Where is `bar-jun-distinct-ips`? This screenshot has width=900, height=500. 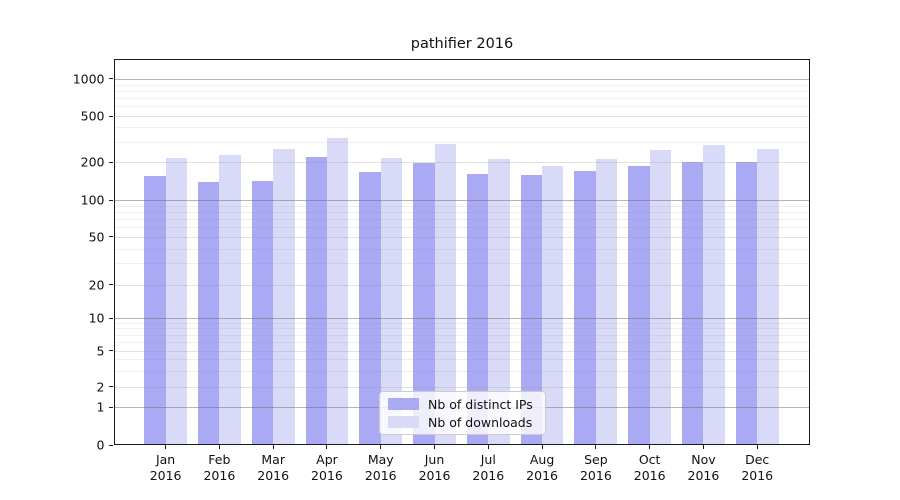
bar-jun-distinct-ips is located at coordinates (424, 303).